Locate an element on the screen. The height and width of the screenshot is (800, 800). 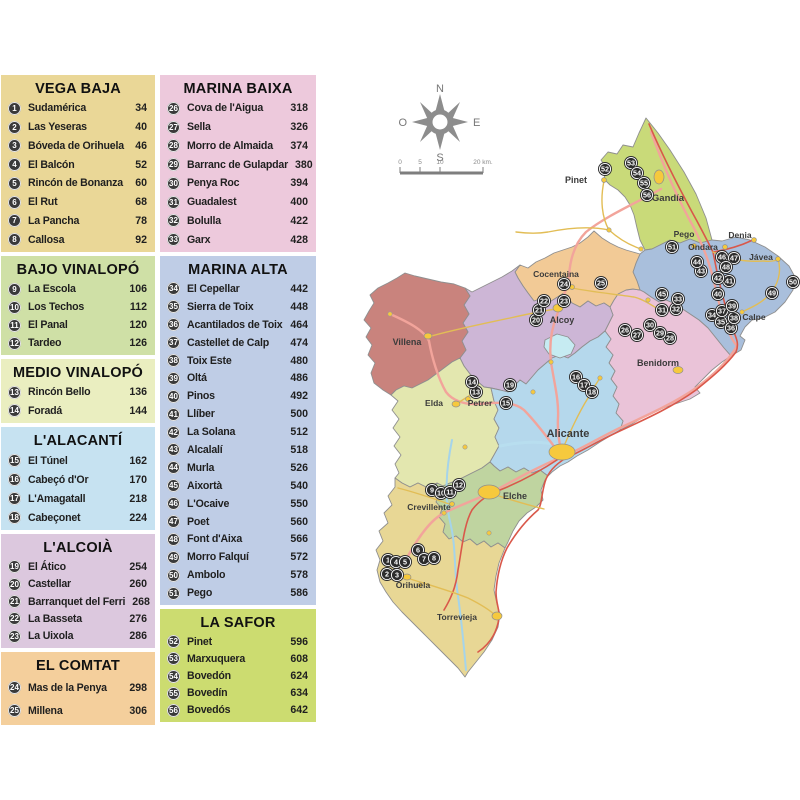
list-item: 45 Aixortà 540 is located at coordinates (238, 486).